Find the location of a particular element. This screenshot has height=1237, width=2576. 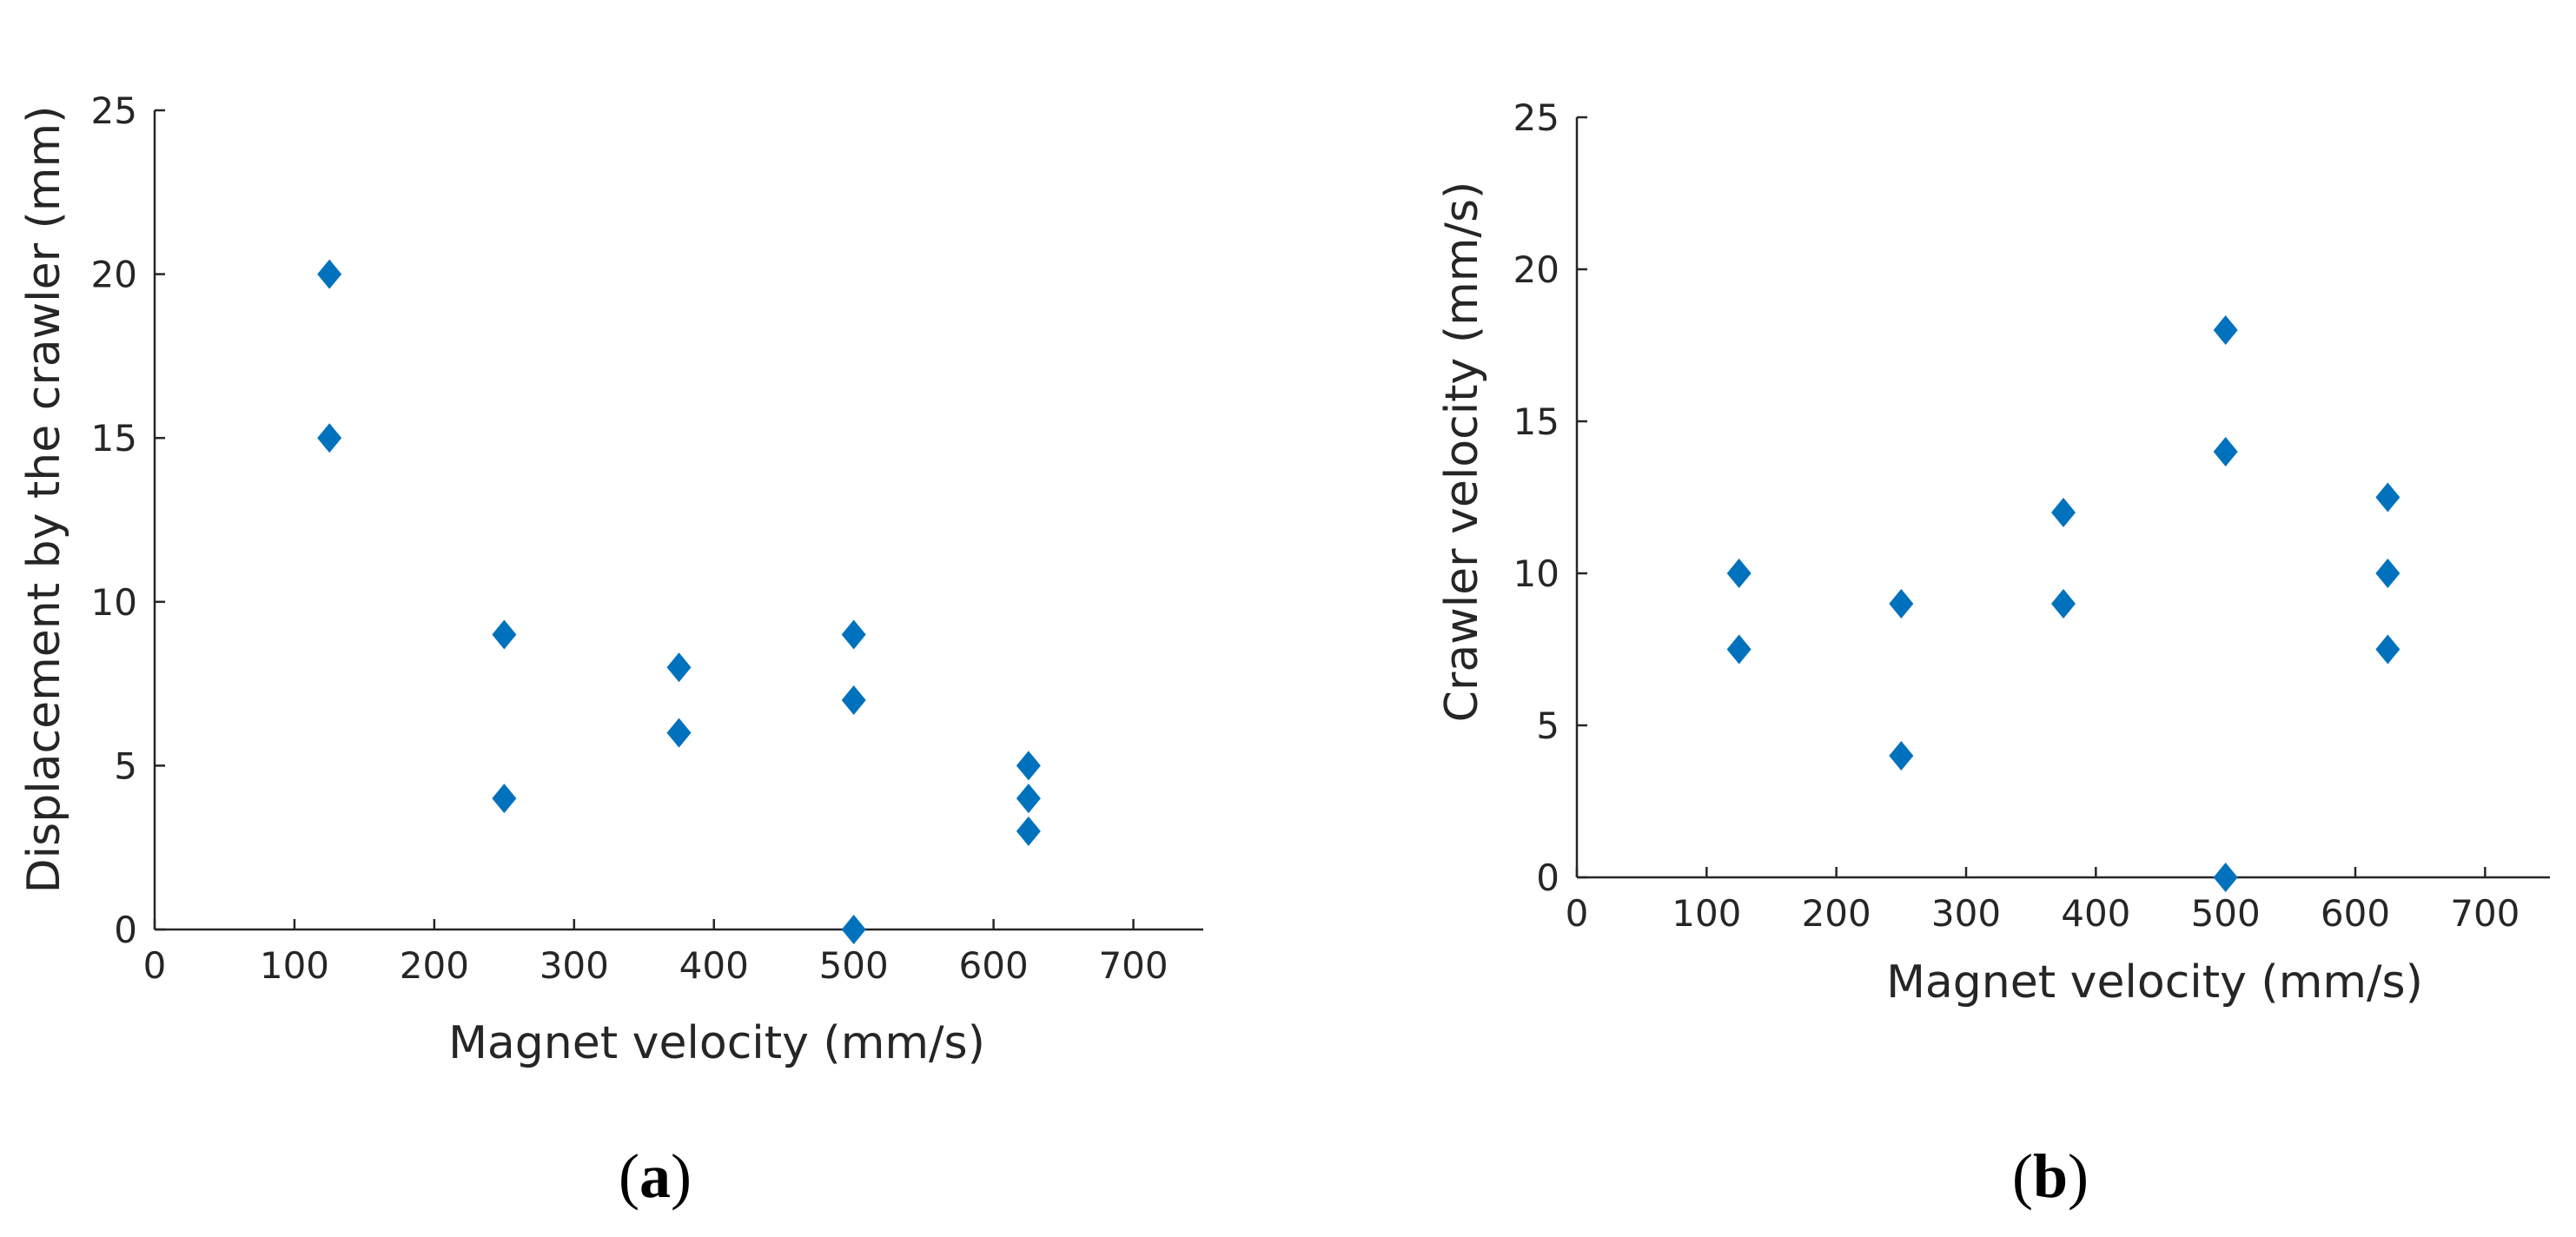

chart-a-x-axis-title: Magnet velocity (mm/s) is located at coordinates (716, 1043).